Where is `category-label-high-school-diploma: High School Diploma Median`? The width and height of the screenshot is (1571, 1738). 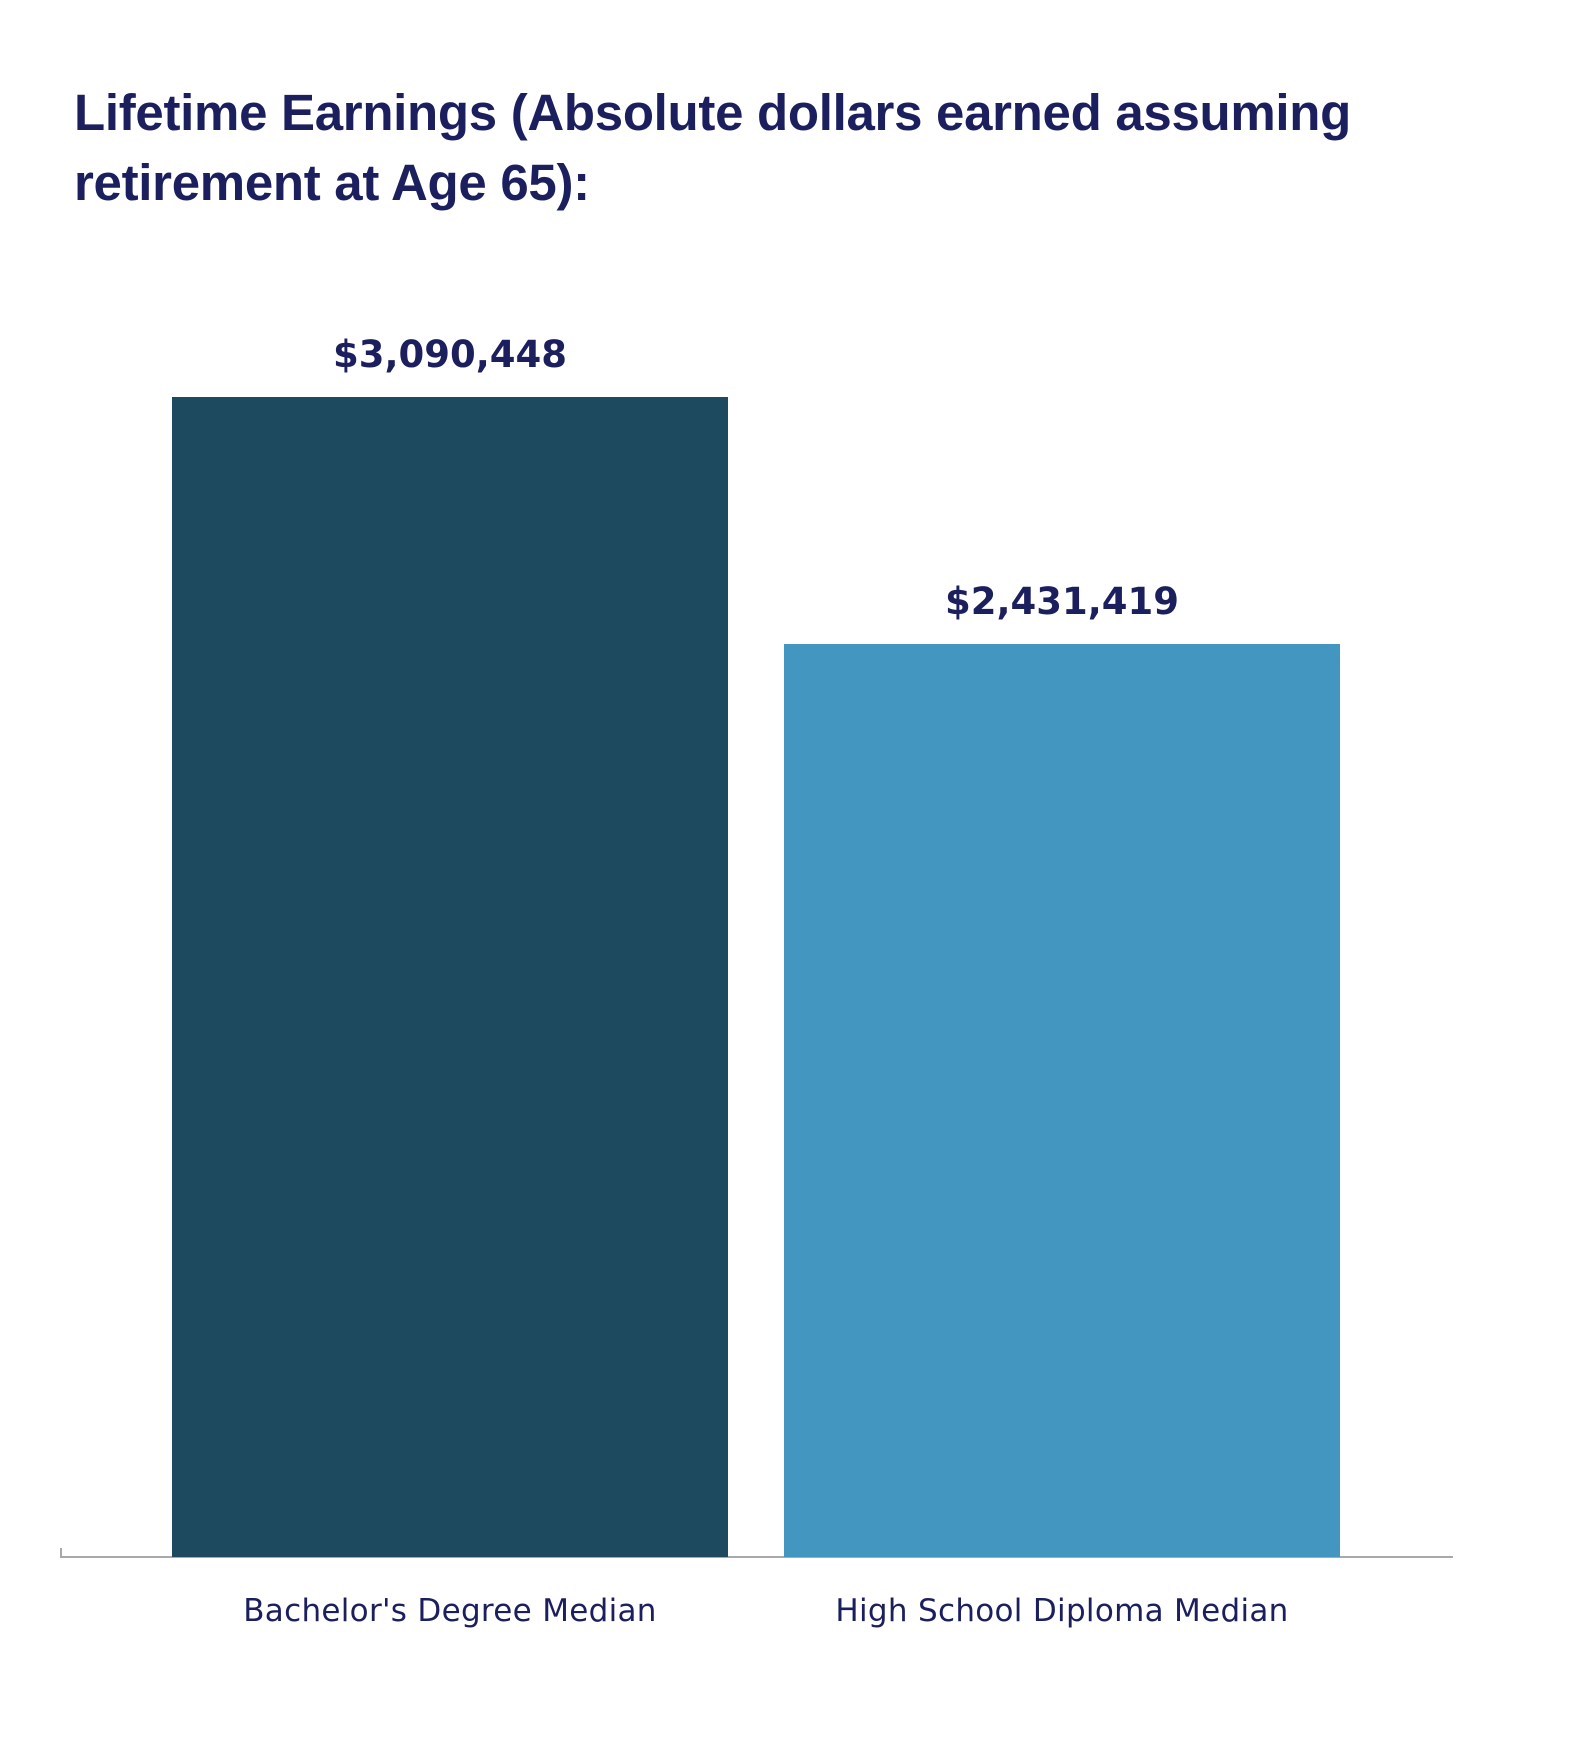 category-label-high-school-diploma: High School Diploma Median is located at coordinates (1062, 1611).